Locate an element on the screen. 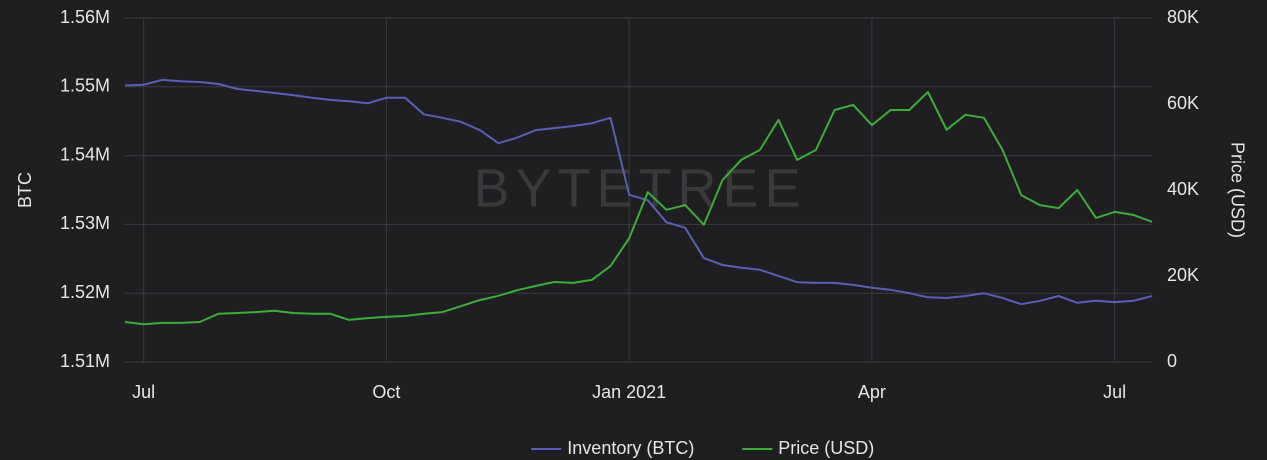 This screenshot has width=1267, height=460. x-tick-label: Jan 2021 is located at coordinates (629, 392).